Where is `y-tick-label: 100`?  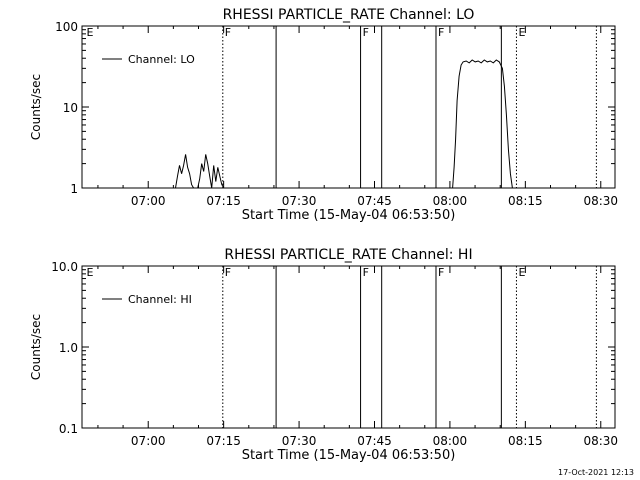
y-tick-label: 100 is located at coordinates (66, 27).